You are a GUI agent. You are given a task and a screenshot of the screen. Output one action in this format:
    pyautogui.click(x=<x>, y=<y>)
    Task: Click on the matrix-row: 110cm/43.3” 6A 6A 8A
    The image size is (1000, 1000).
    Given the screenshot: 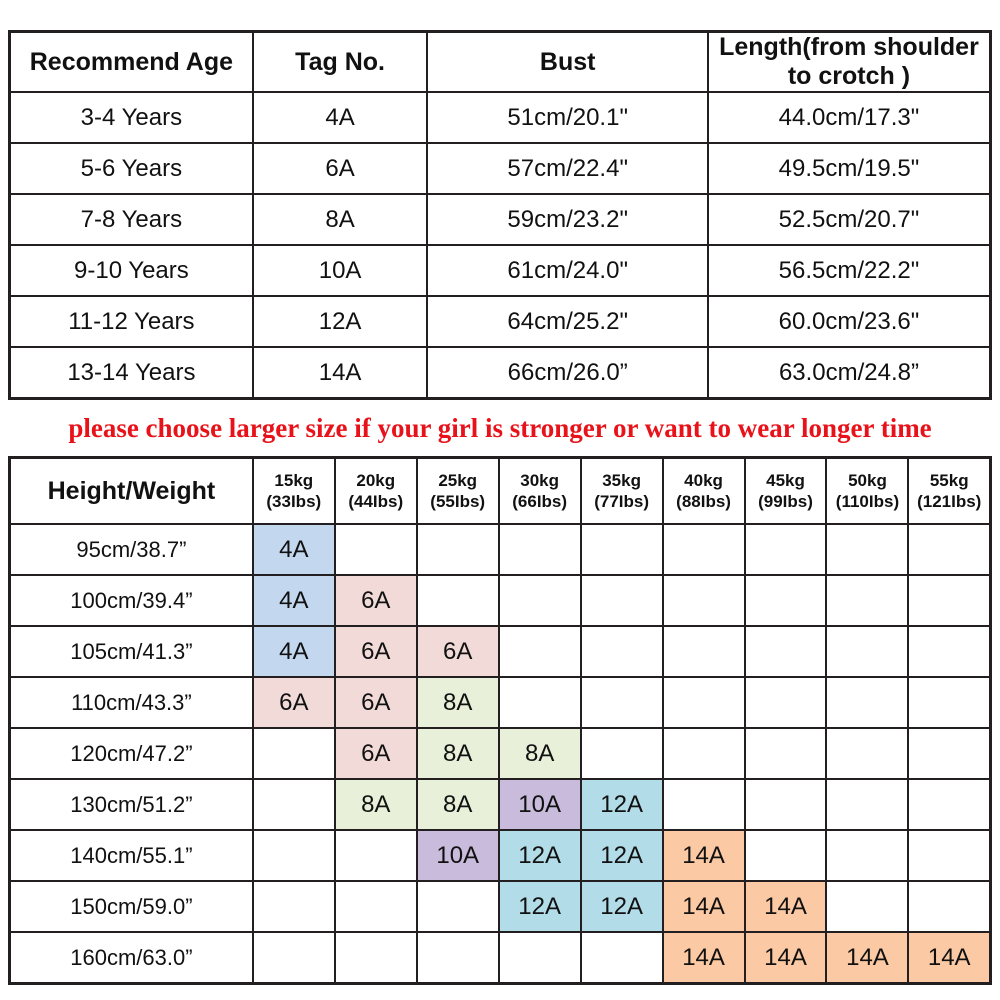 What is the action you would take?
    pyautogui.click(x=500, y=702)
    